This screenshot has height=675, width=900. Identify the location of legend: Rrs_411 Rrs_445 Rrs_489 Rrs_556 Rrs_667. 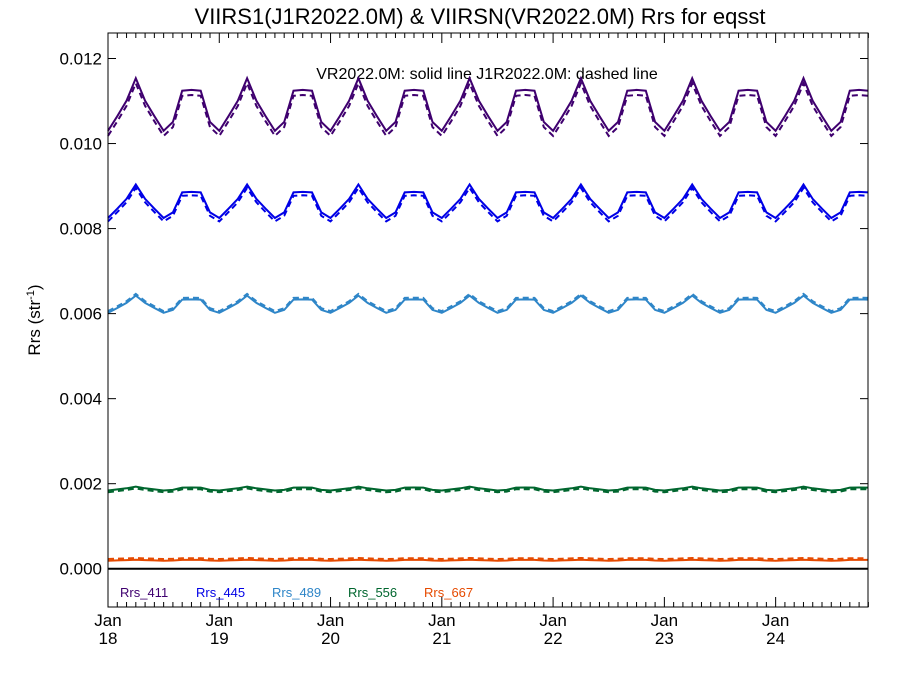
(296, 592).